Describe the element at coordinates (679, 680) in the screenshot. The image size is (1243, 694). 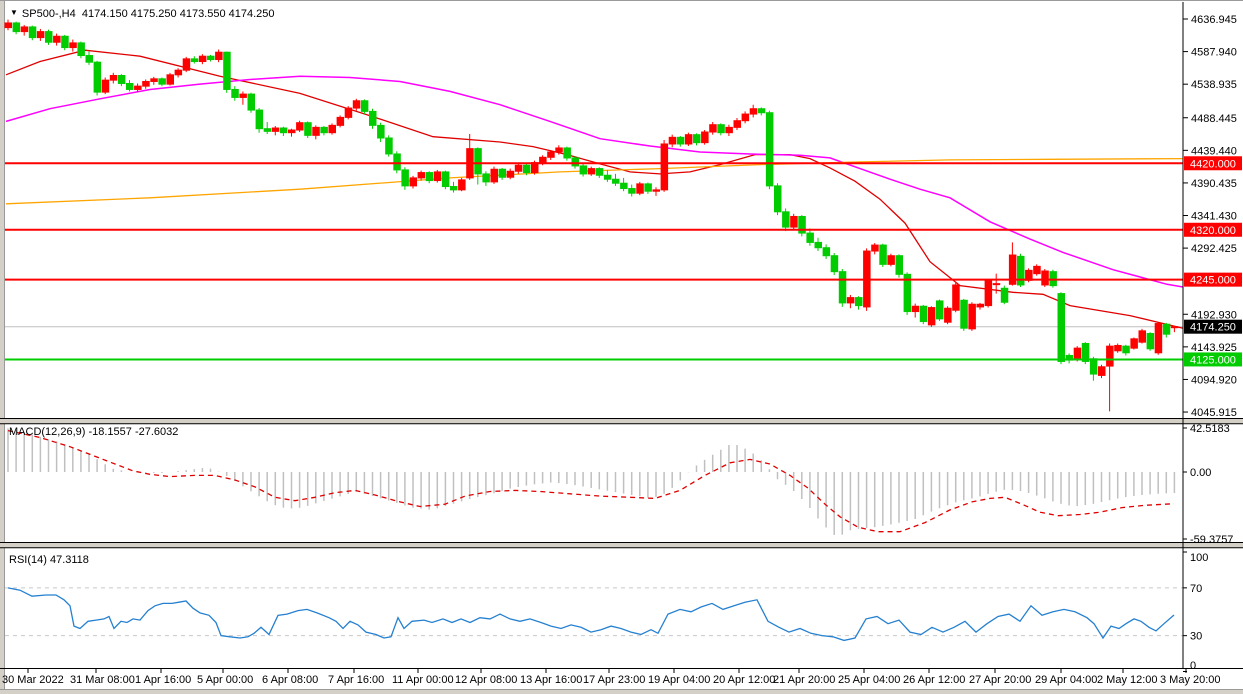
I see `date-axis-label: 19 Apr 04:00` at that location.